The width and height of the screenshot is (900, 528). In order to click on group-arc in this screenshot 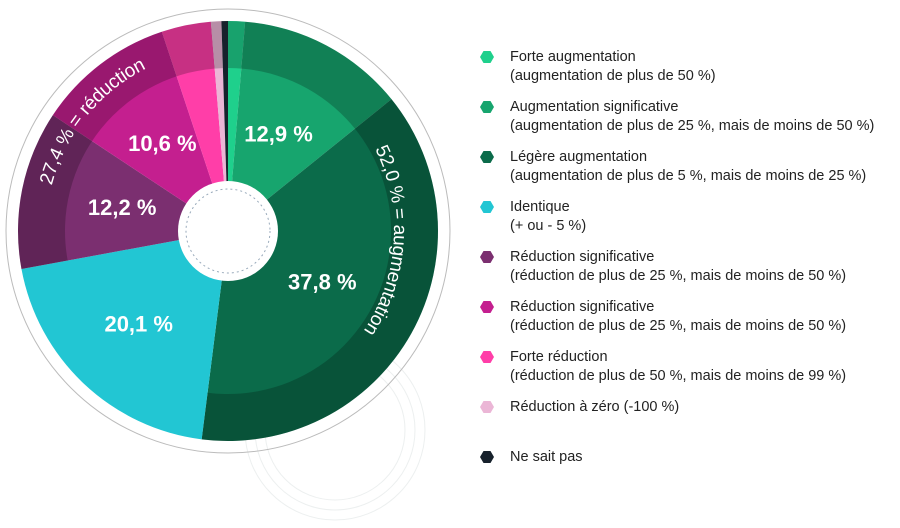, I will do `click(120, 145)`.